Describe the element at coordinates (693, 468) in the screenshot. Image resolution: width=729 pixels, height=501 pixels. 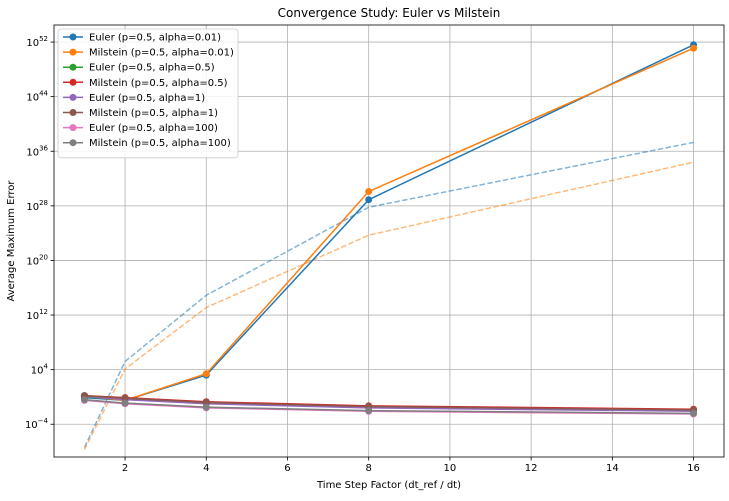
I see `x-tick-label: 16` at that location.